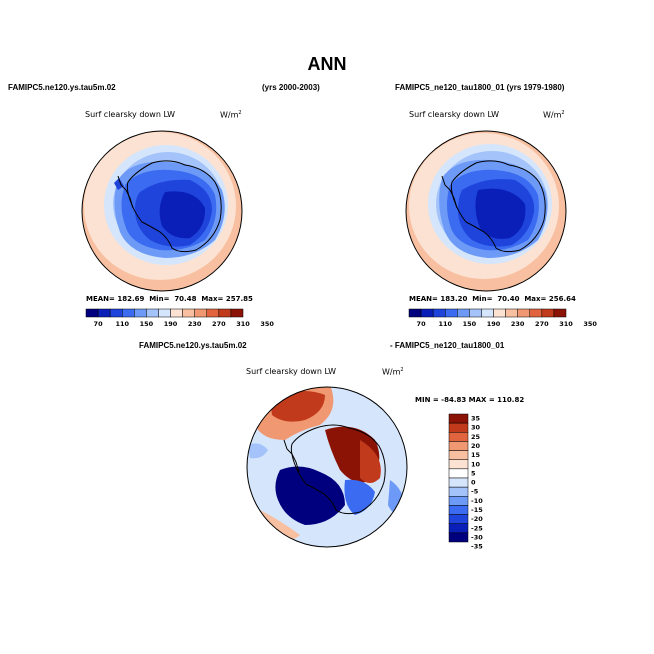  I want to click on left-units-label: W/m2, so click(231, 115).